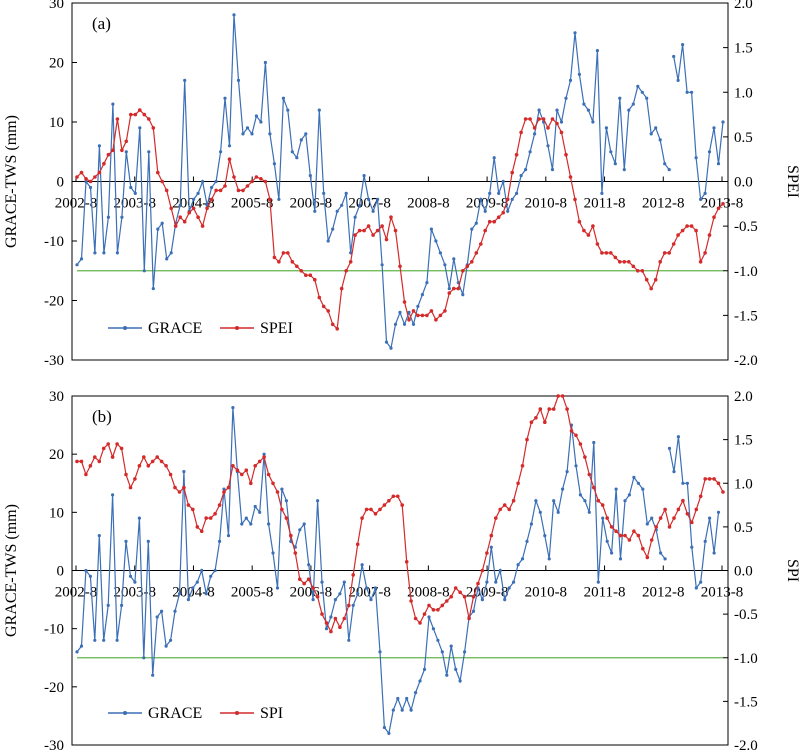  I want to click on x-tick-label: 2002-8, so click(76, 204).